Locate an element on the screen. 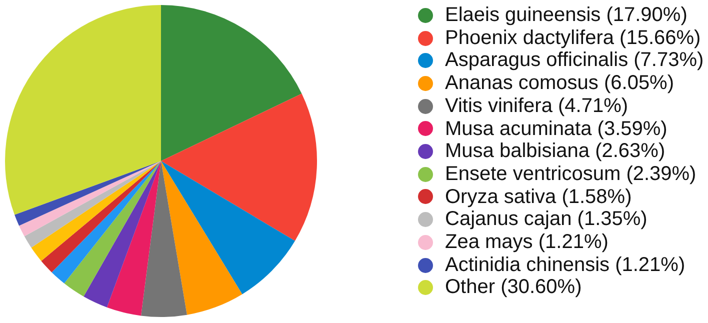 The width and height of the screenshot is (708, 323). legend-label: Zea mays (1.21%) is located at coordinates (526, 242).